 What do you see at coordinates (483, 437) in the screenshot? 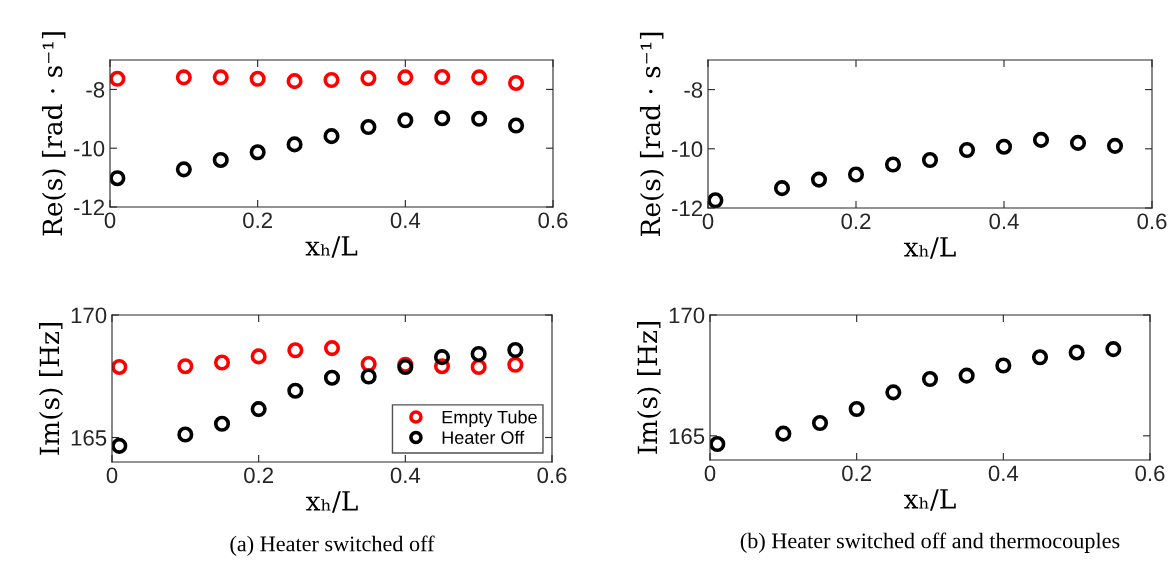
I see `legend-label: Heater Off` at bounding box center [483, 437].